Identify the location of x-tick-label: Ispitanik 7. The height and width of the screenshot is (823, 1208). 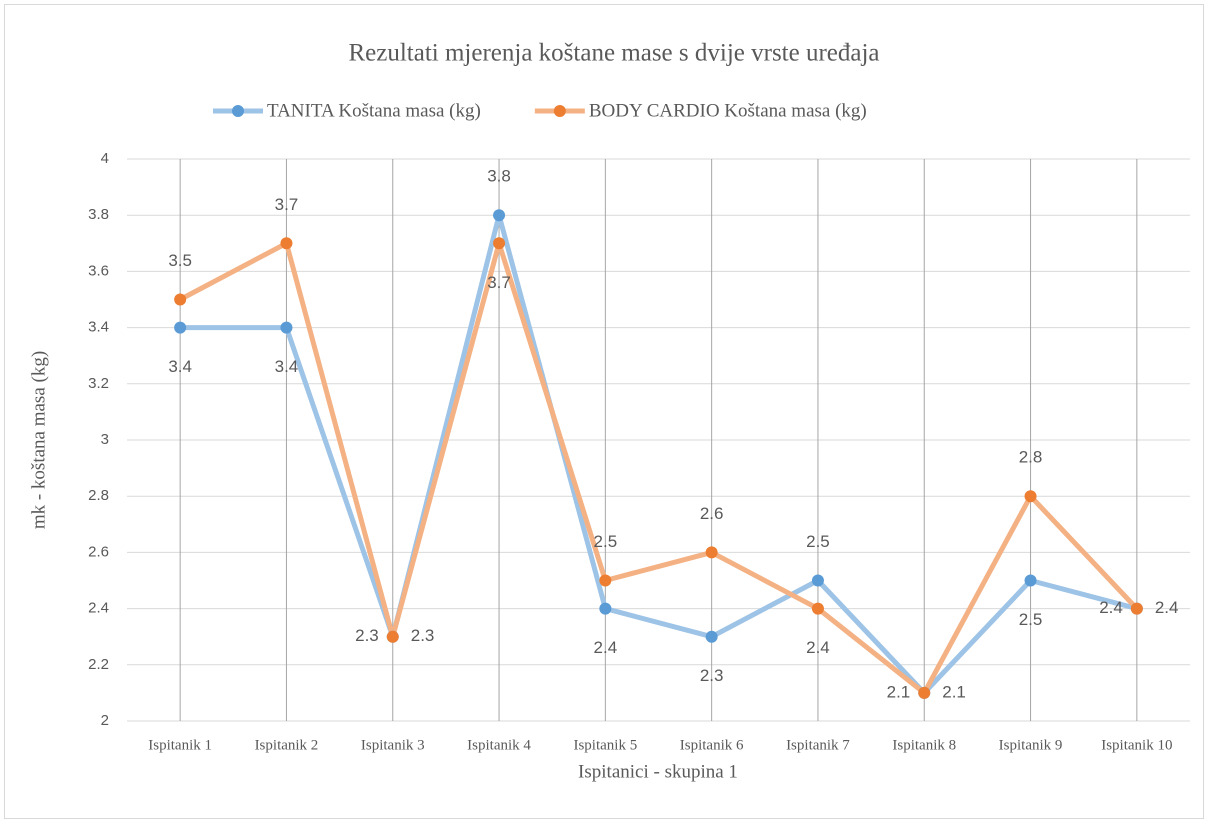
(818, 745).